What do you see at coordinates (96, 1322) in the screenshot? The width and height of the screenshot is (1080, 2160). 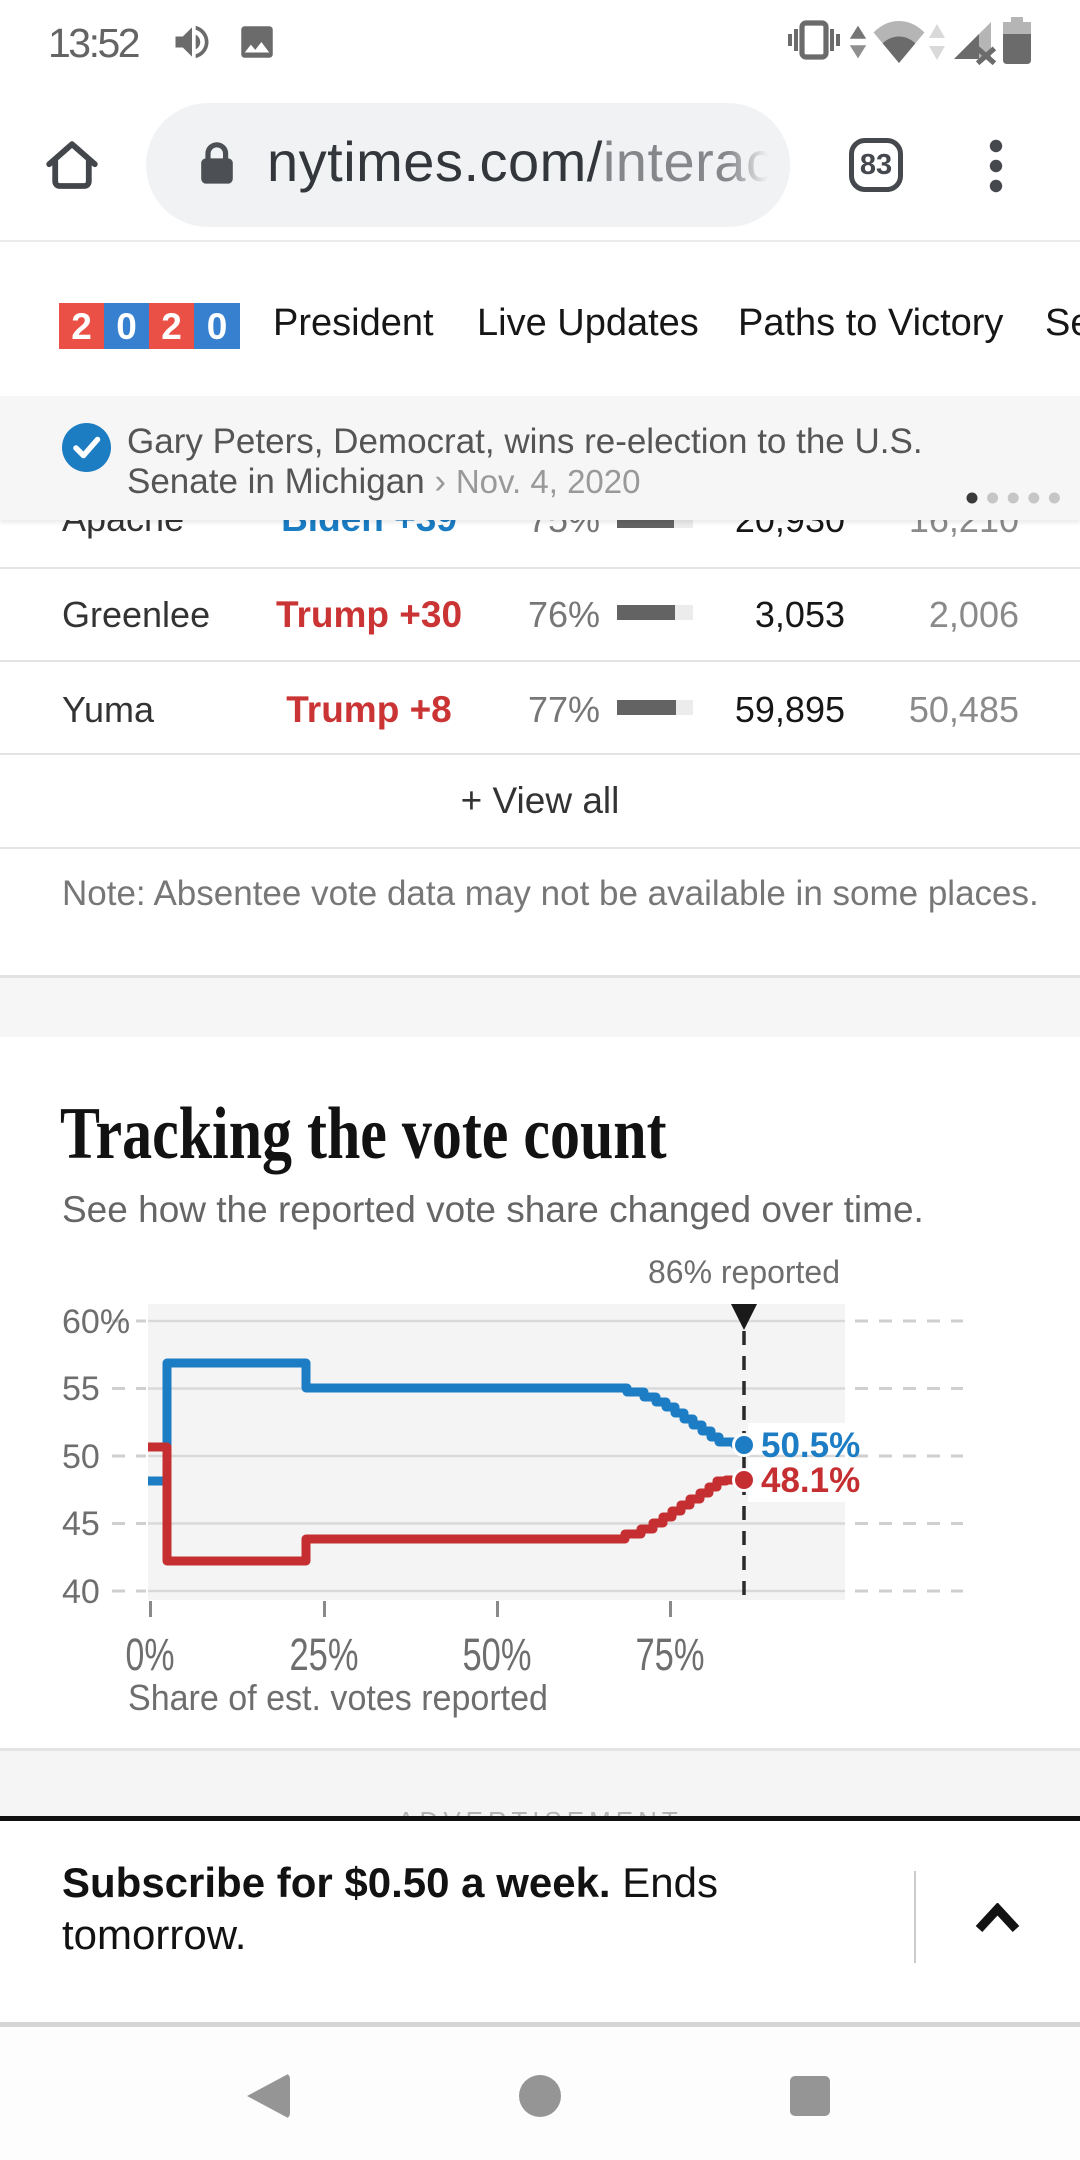 I see `svg-text: 60%` at bounding box center [96, 1322].